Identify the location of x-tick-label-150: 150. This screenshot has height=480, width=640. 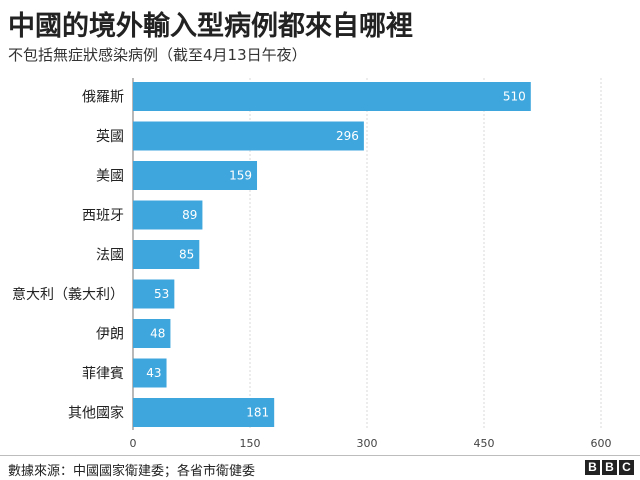
(250, 443).